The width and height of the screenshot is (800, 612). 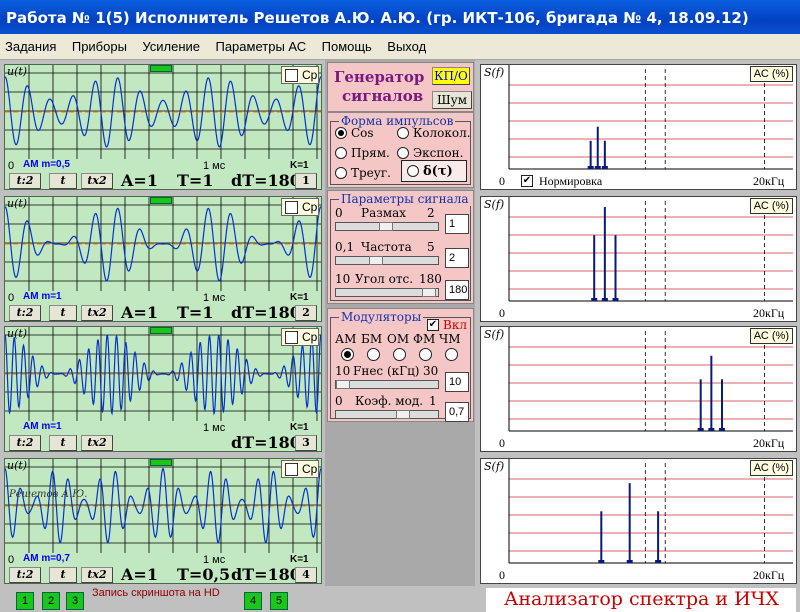 What do you see at coordinates (447, 325) in the screenshot?
I see `mod-enable-checkbox: ✔ Вкл` at bounding box center [447, 325].